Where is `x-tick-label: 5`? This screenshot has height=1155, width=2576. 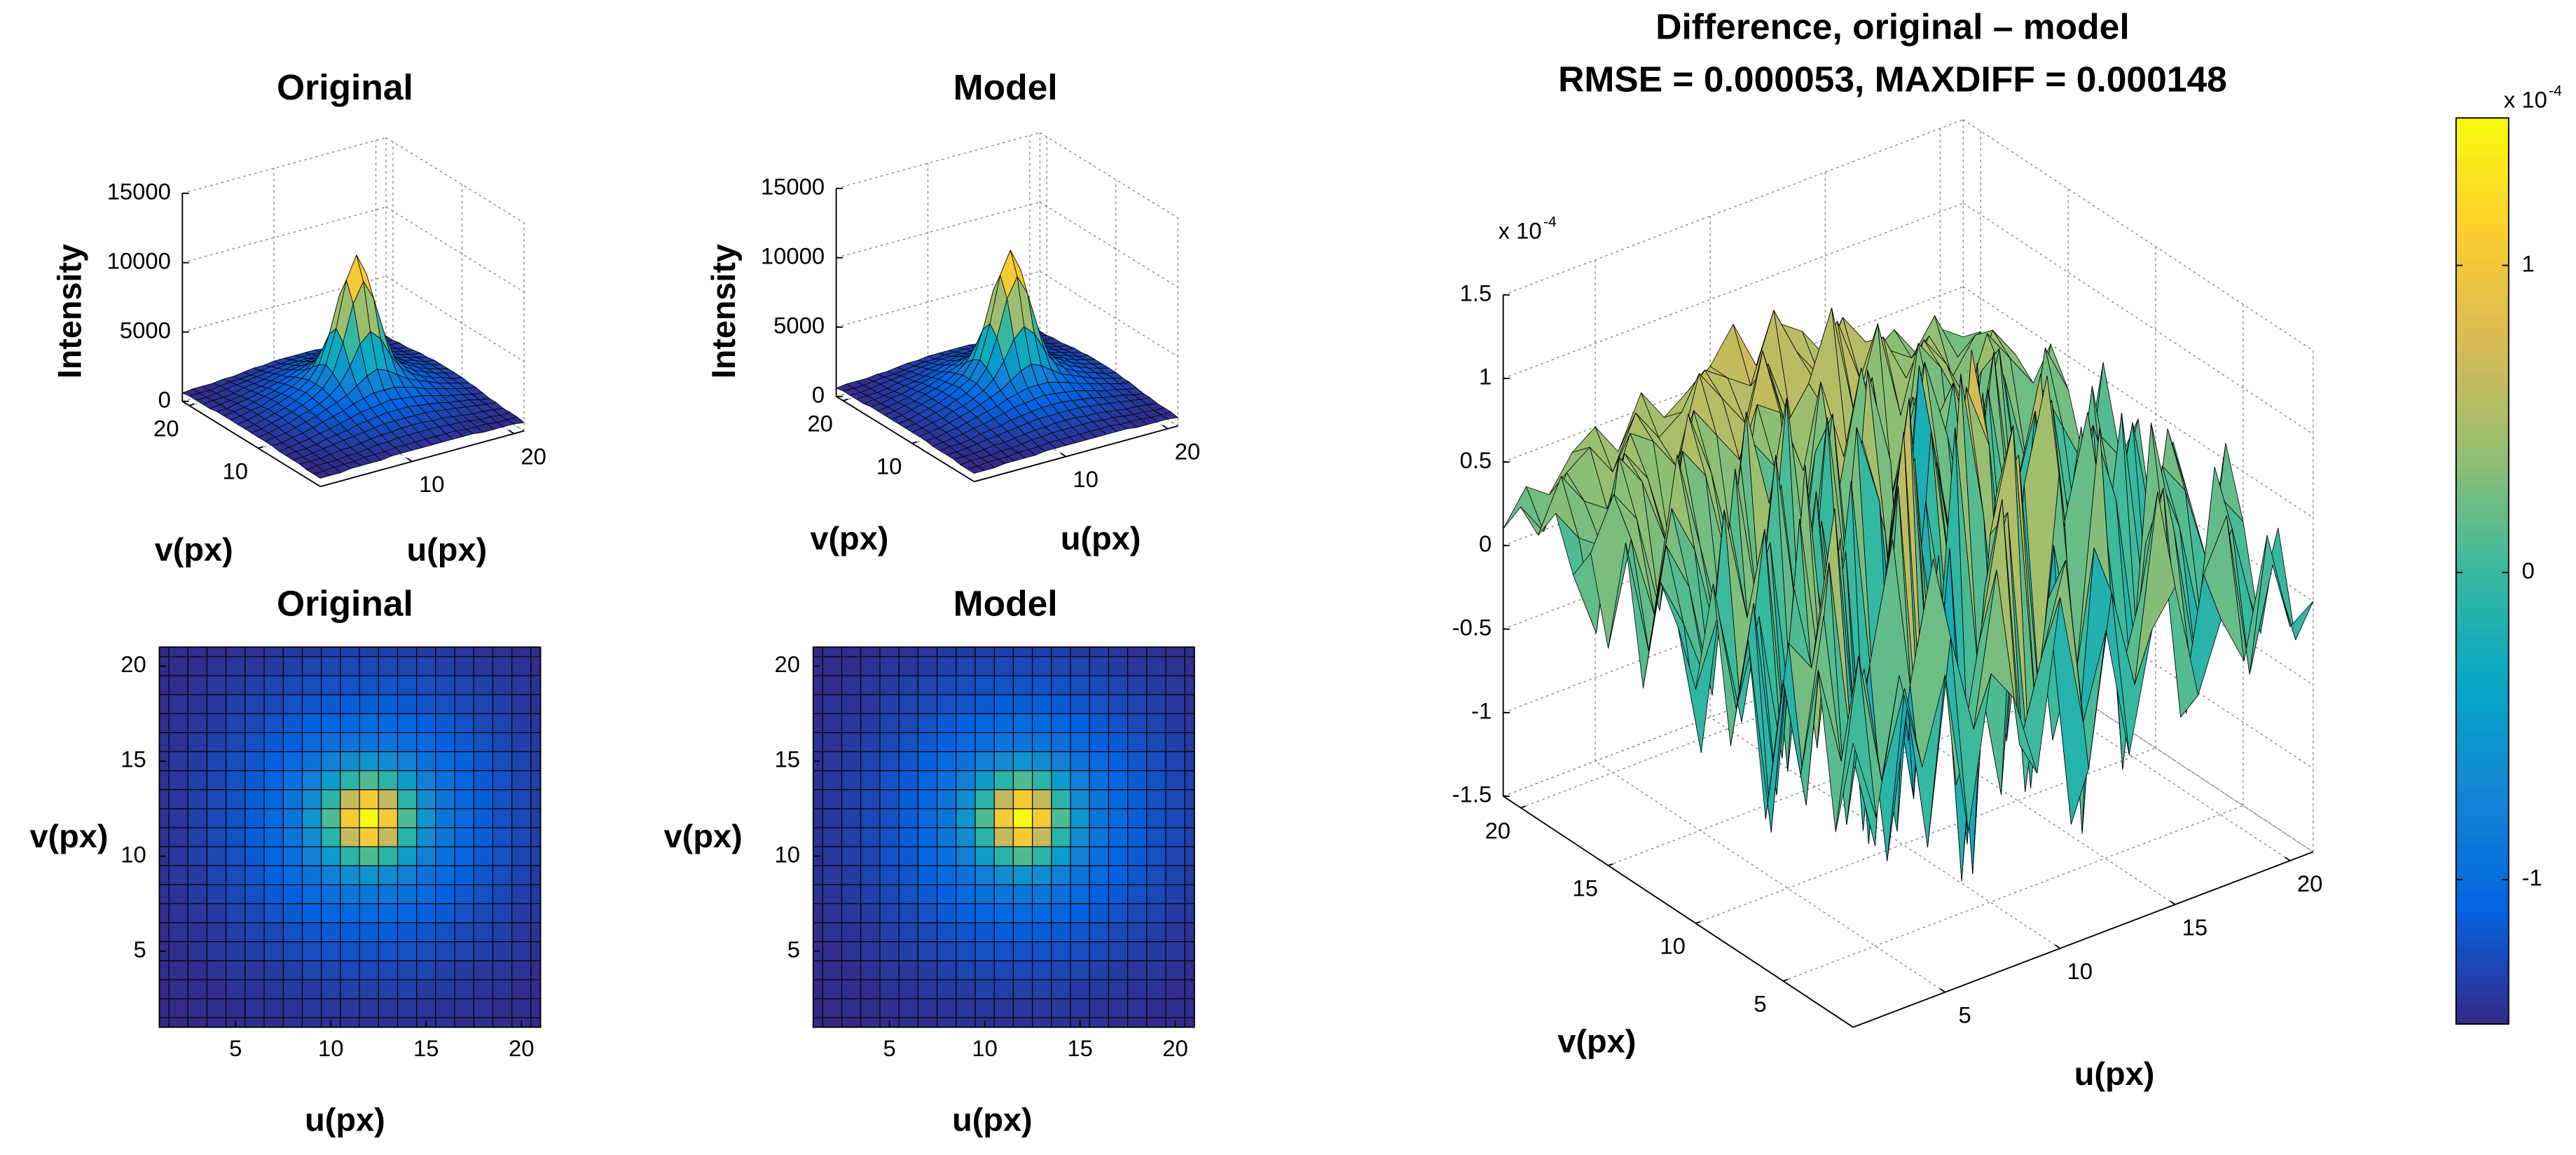
x-tick-label: 5 is located at coordinates (1965, 1014).